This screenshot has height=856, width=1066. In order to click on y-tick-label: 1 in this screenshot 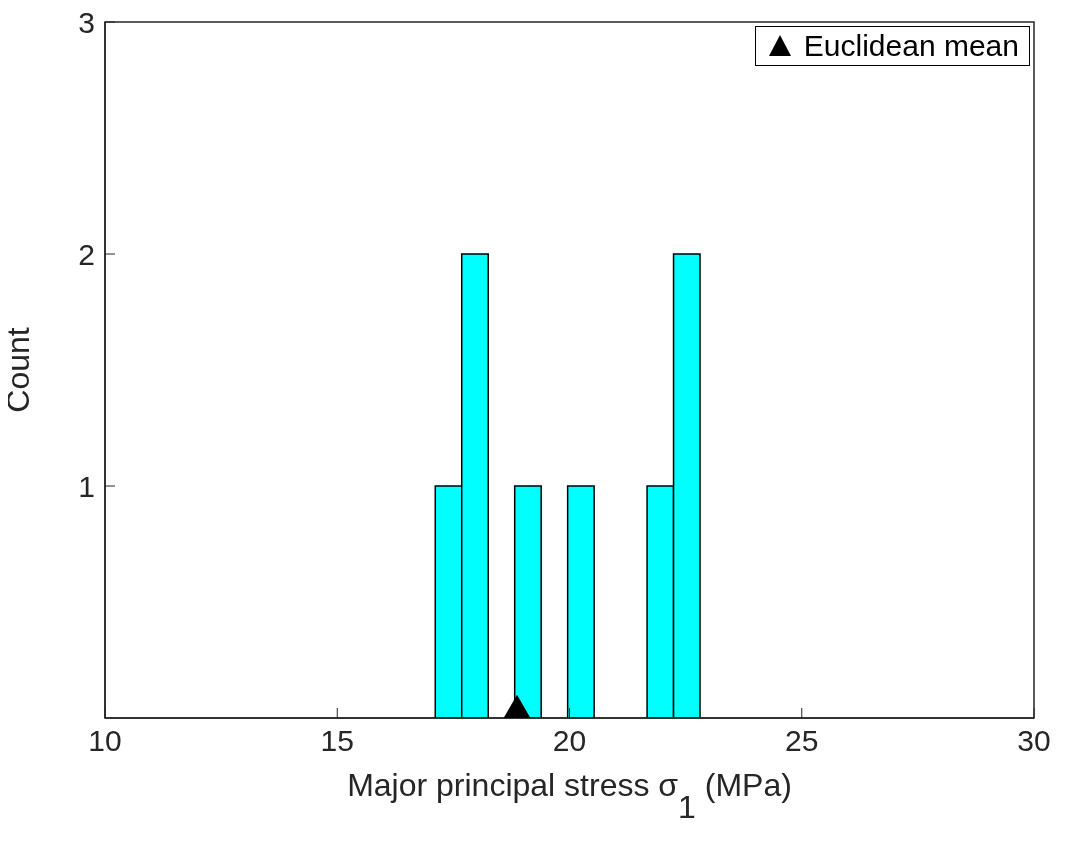, I will do `click(86, 486)`.